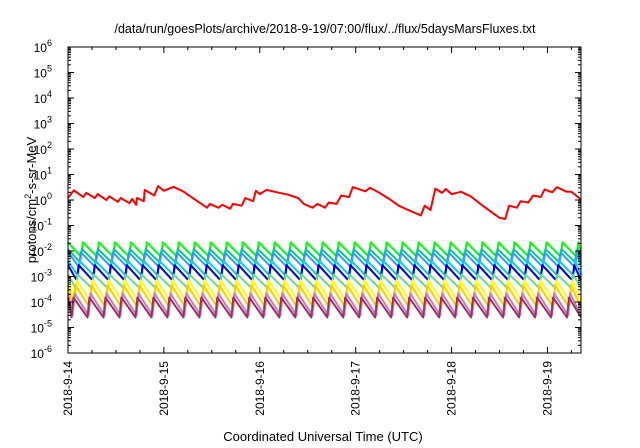 The height and width of the screenshot is (448, 640). What do you see at coordinates (43, 148) in the screenshot?
I see `y-tick-label: 10²` at bounding box center [43, 148].